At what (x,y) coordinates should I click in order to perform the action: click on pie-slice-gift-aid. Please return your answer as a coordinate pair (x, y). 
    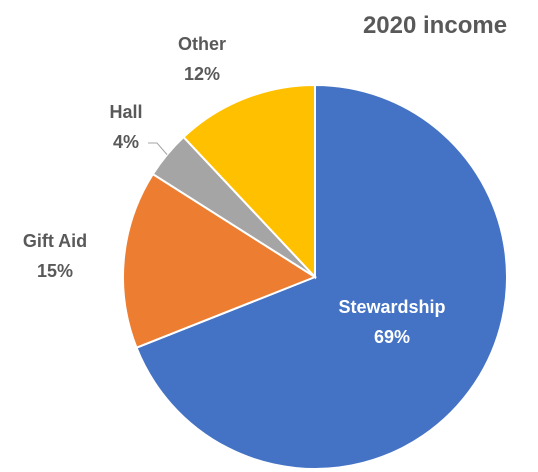
    Looking at the image, I should click on (220, 260).